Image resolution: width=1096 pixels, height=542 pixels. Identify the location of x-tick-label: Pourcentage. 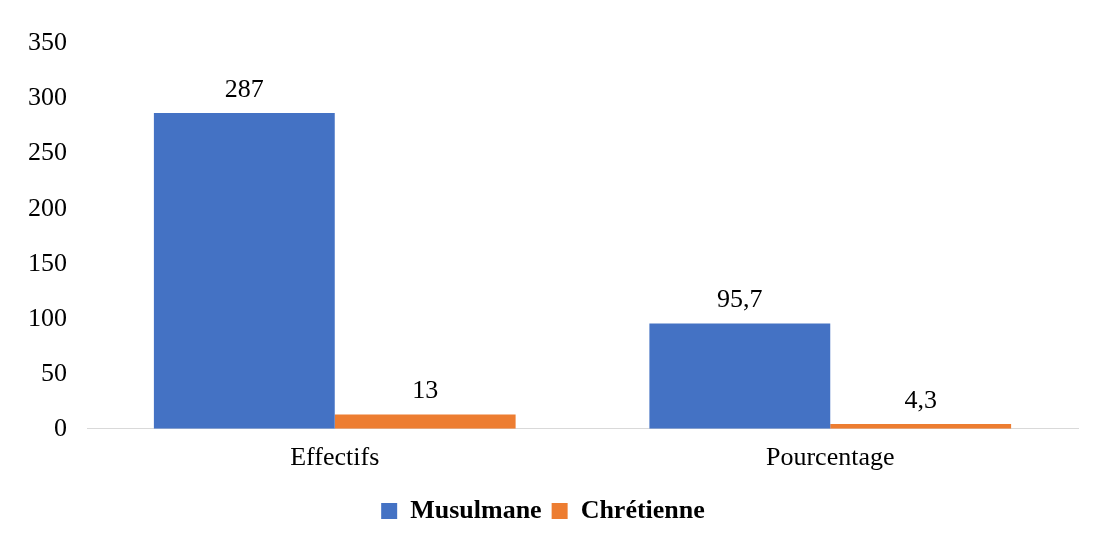
(830, 457).